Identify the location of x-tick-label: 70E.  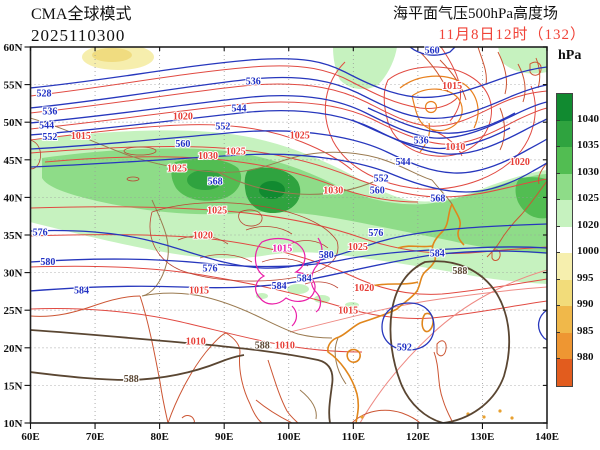
(95, 437).